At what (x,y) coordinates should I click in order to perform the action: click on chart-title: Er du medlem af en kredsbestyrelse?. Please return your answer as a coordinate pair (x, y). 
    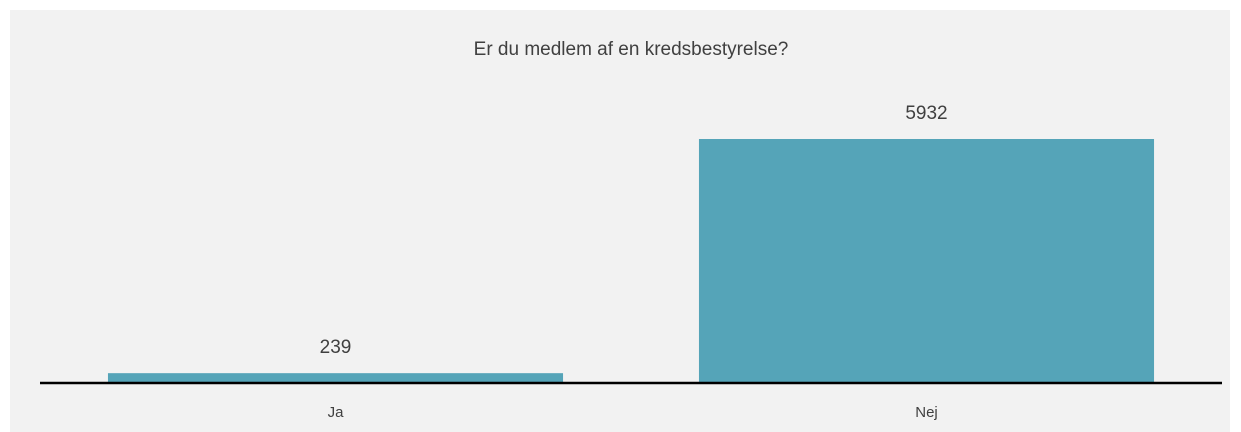
    Looking at the image, I should click on (631, 49).